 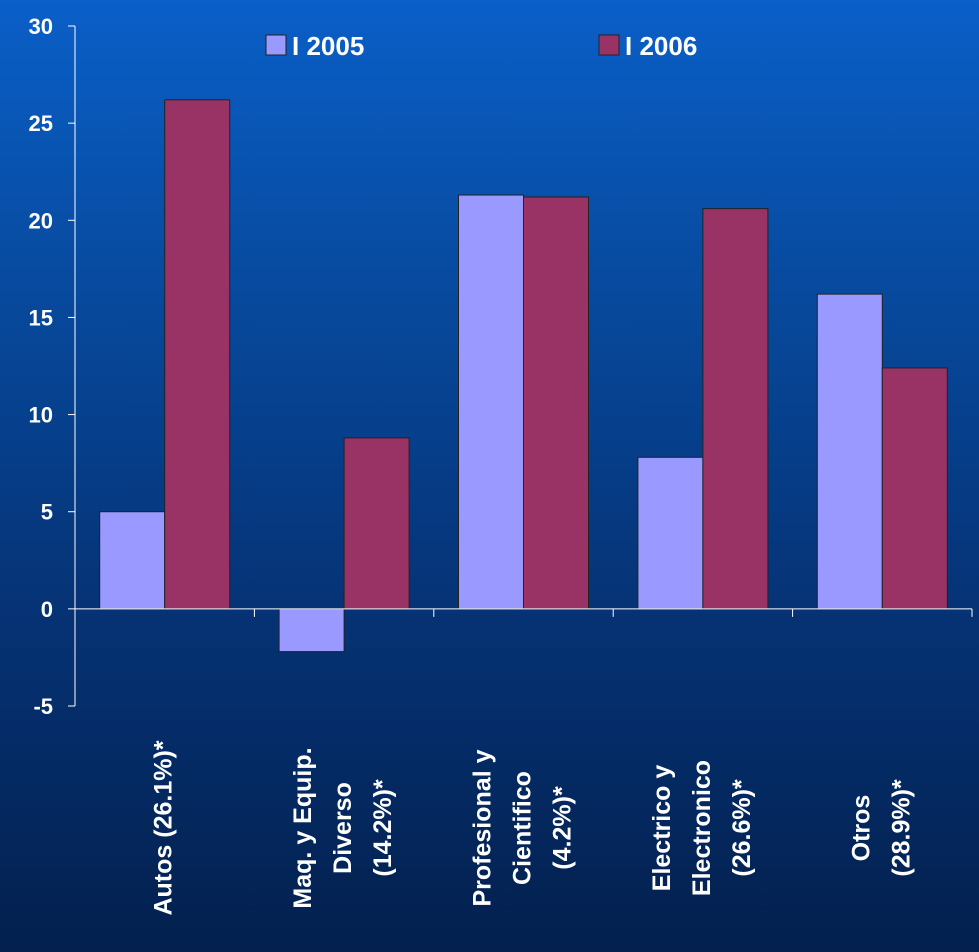 I want to click on x-category-label: Maq. y Equip., so click(x=303, y=827).